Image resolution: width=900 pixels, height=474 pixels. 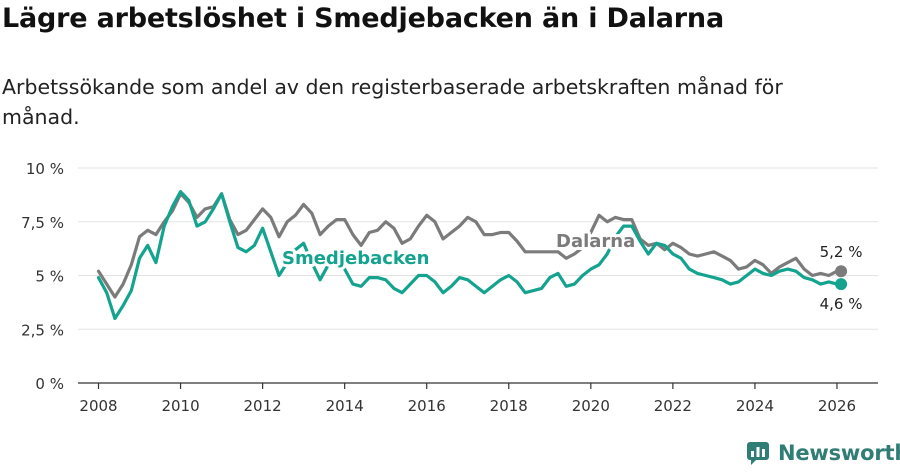 What do you see at coordinates (98, 406) in the screenshot?
I see `x-tick-label: 2008` at bounding box center [98, 406].